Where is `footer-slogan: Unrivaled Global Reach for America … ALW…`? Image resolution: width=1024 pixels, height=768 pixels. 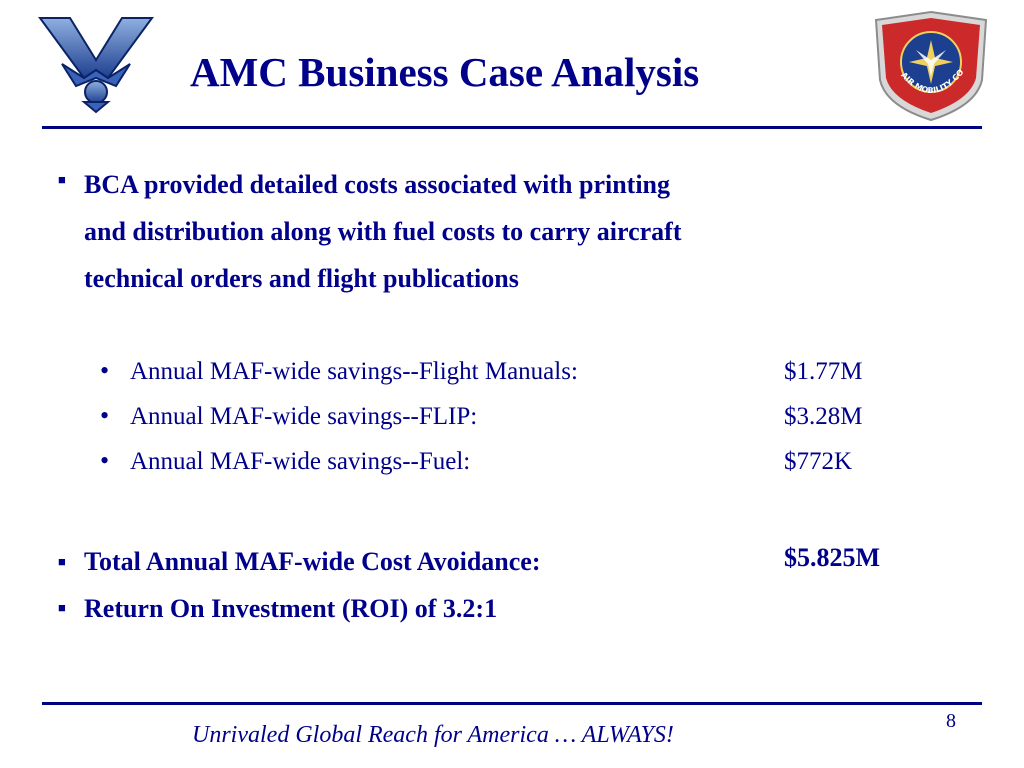 footer-slogan: Unrivaled Global Reach for America … ALW… is located at coordinates (433, 735).